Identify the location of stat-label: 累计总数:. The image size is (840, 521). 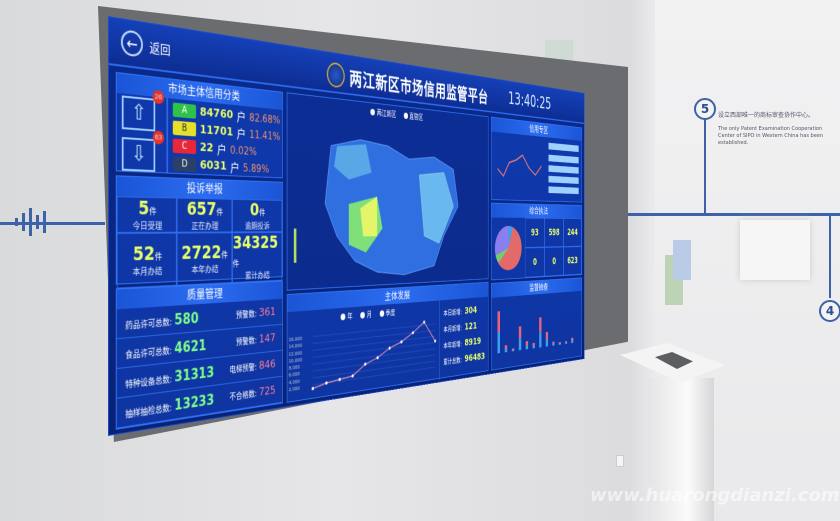
(452, 361).